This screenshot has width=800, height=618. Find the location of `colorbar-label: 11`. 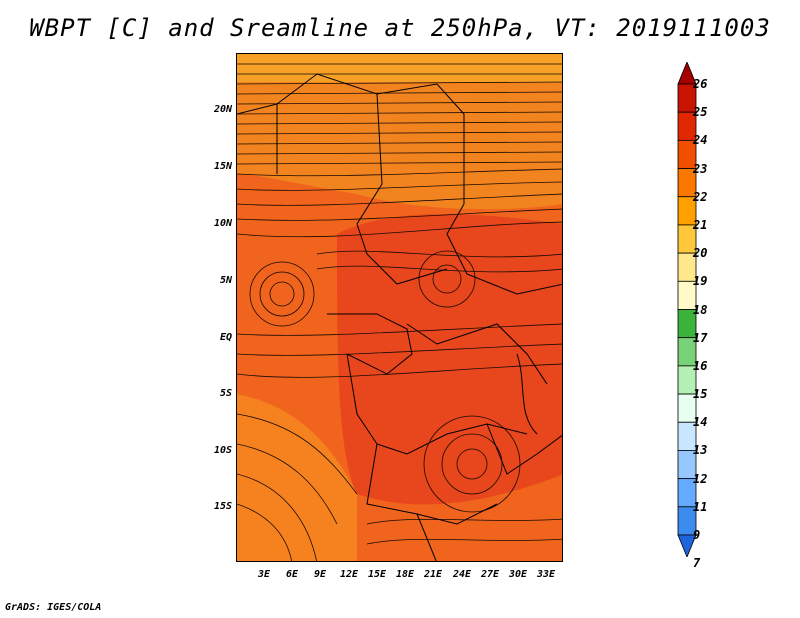

colorbar-label: 11 is located at coordinates (700, 506).